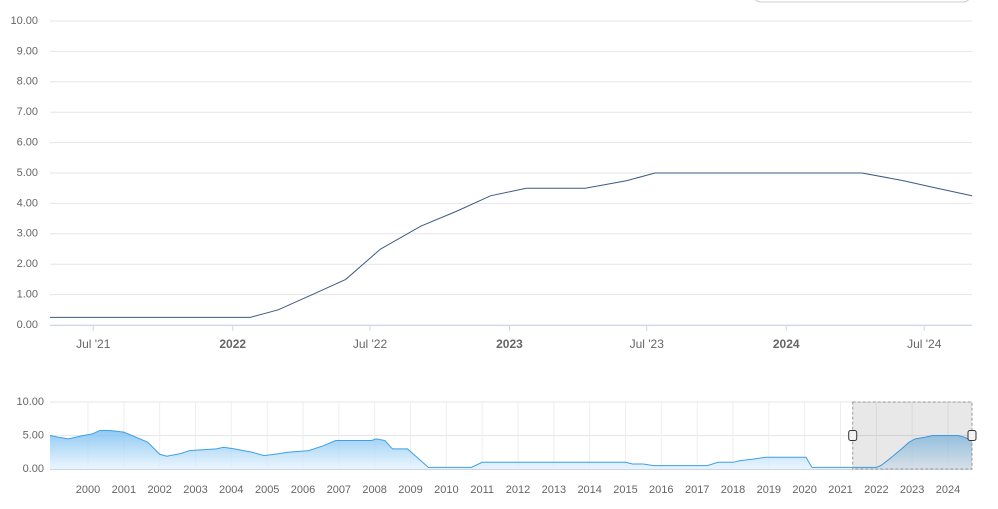  What do you see at coordinates (647, 344) in the screenshot?
I see `x-tick-label: Jul '23` at bounding box center [647, 344].